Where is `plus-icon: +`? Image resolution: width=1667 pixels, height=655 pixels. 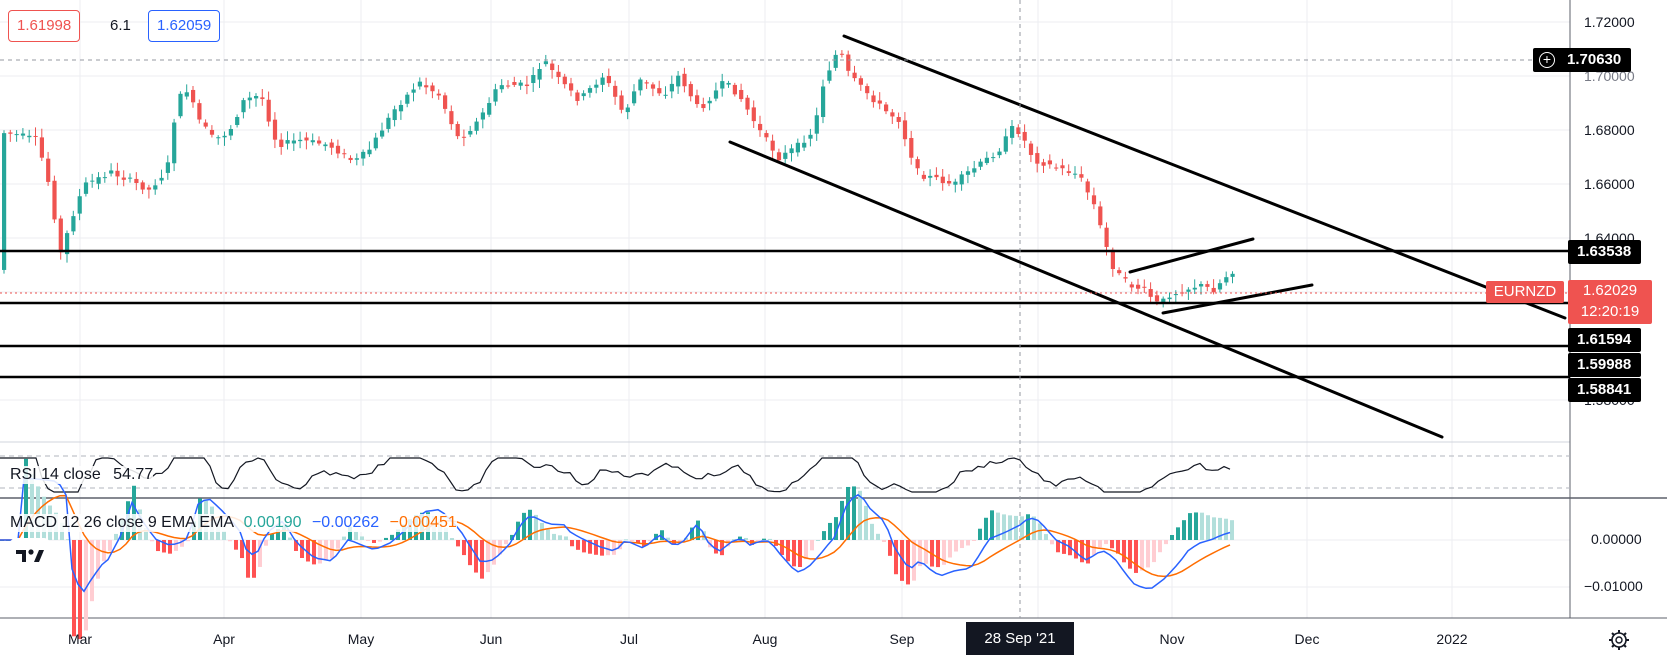 plus-icon: + is located at coordinates (1547, 60).